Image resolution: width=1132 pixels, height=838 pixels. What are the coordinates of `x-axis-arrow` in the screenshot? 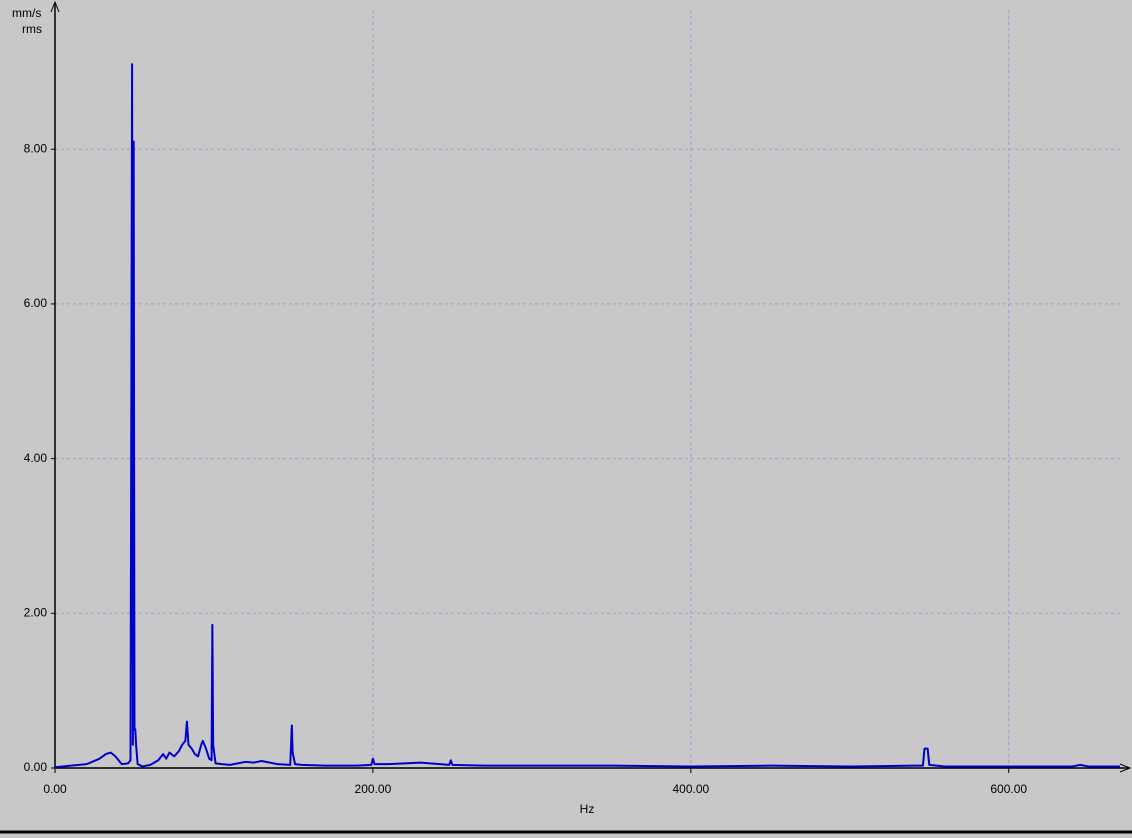 It's located at (1125, 768).